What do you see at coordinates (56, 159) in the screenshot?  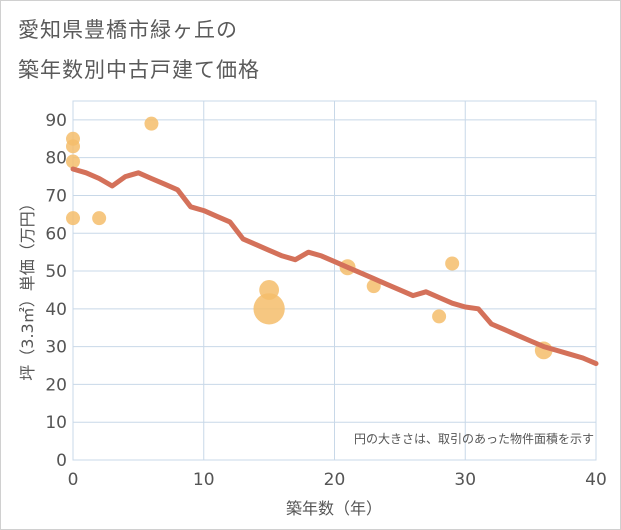 I see `y-tick-label: 80` at bounding box center [56, 159].